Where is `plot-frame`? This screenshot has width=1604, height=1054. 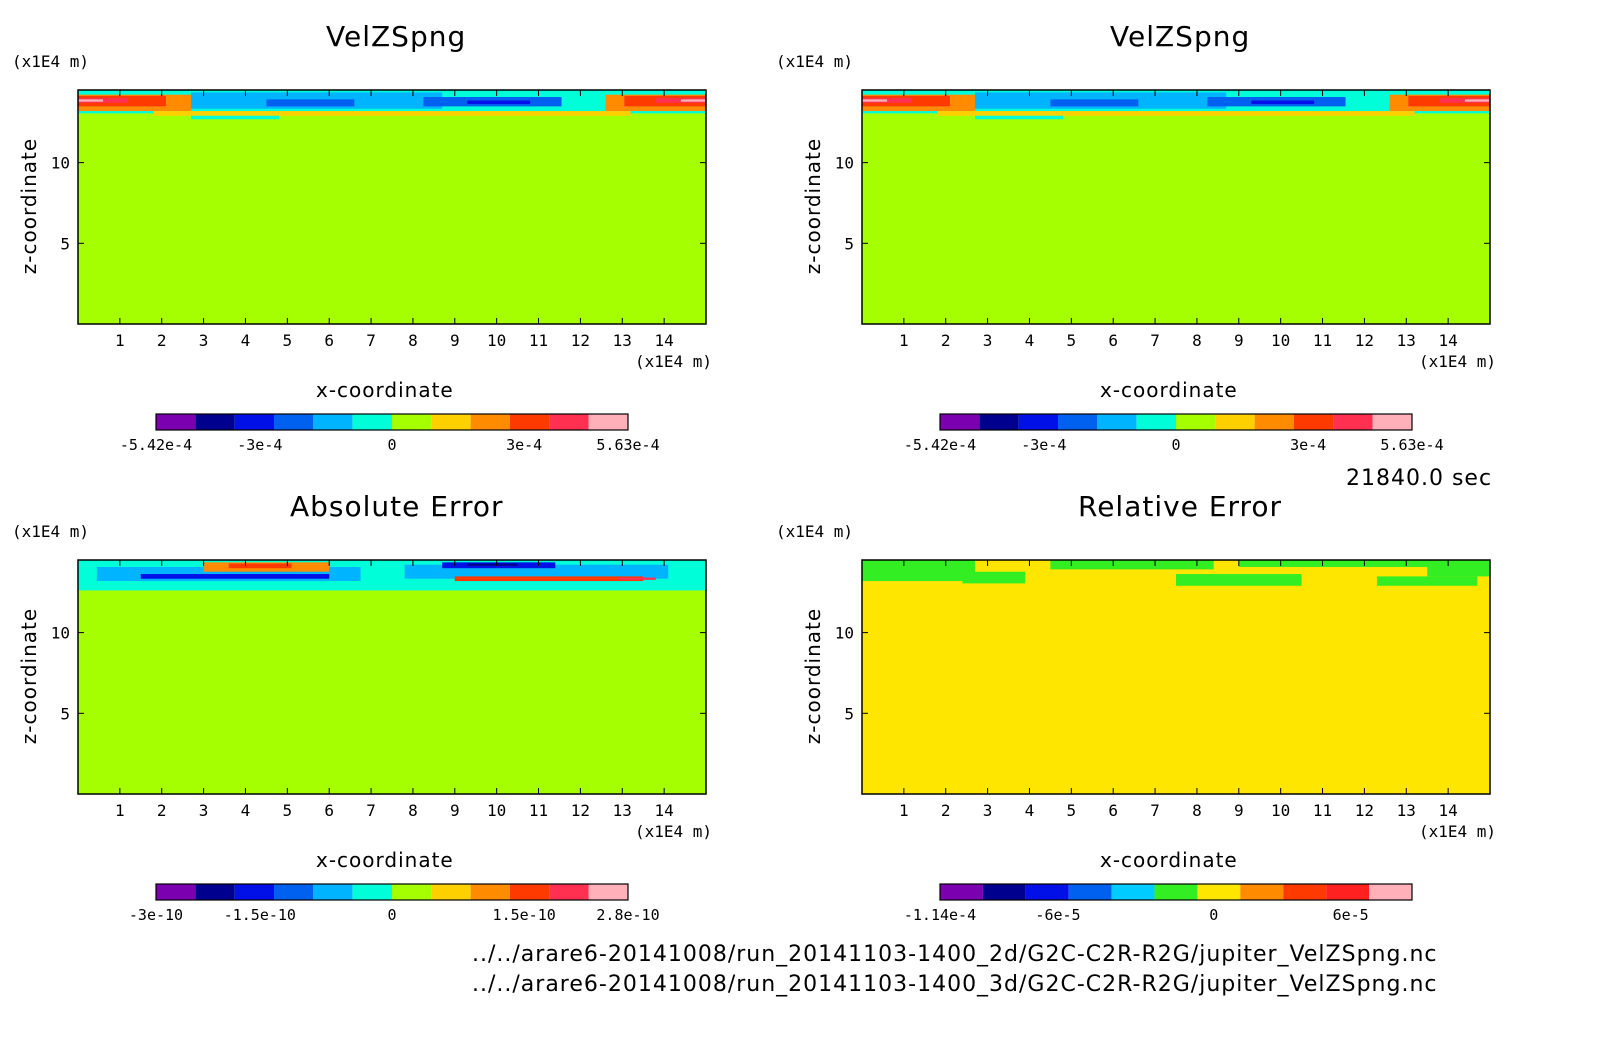 plot-frame is located at coordinates (1176, 677).